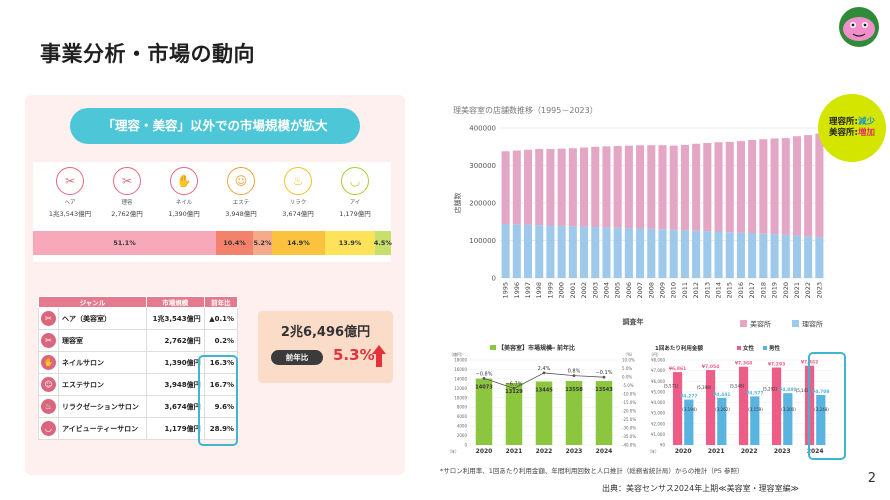 Image resolution: width=890 pixels, height=500 pixels. Describe the element at coordinates (871, 478) in the screenshot. I see `page-number: 2` at that location.